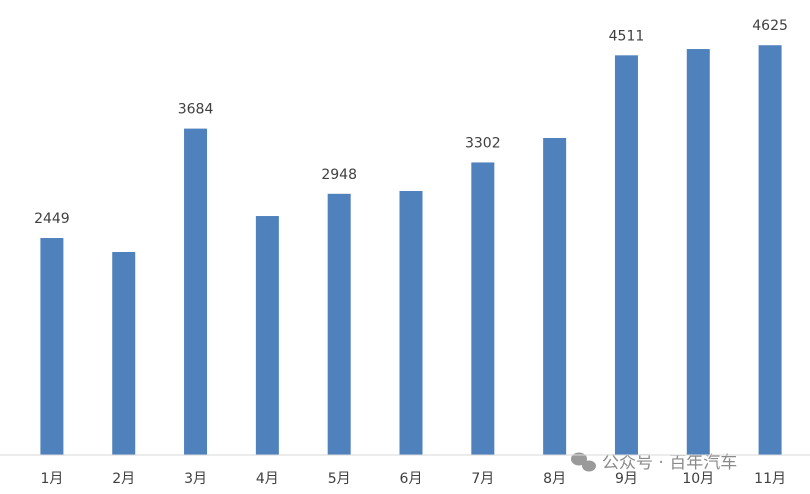 This screenshot has height=494, width=810. I want to click on x-tick-label: 3月, so click(195, 479).